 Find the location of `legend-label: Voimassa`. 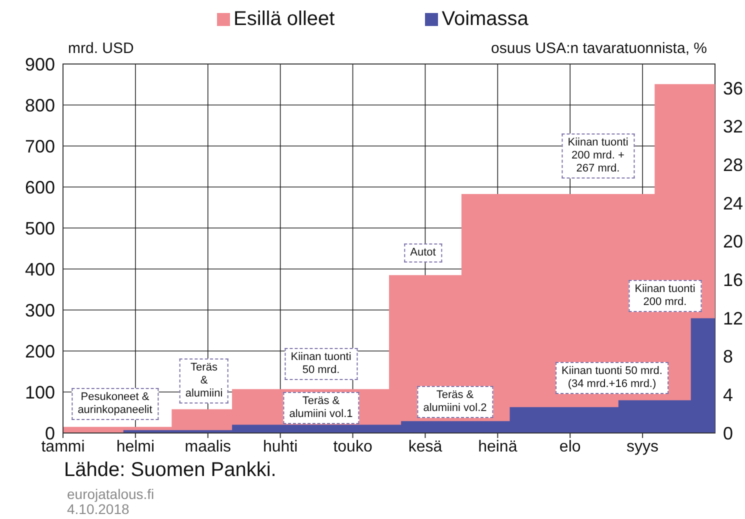

legend-label: Voimassa is located at coordinates (485, 19).